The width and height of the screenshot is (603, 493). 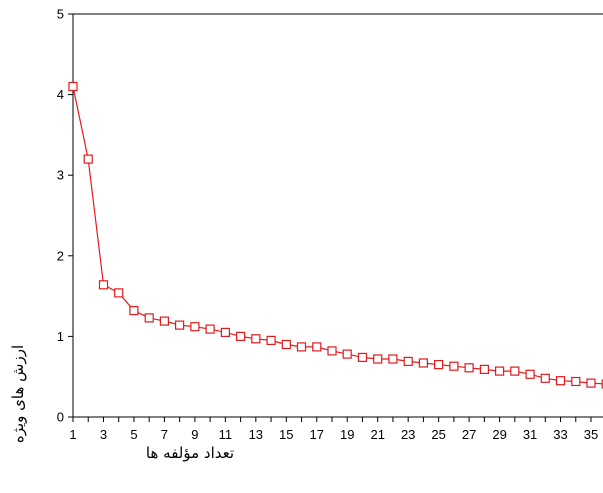 What do you see at coordinates (60, 417) in the screenshot?
I see `y-tick-label: 0` at bounding box center [60, 417].